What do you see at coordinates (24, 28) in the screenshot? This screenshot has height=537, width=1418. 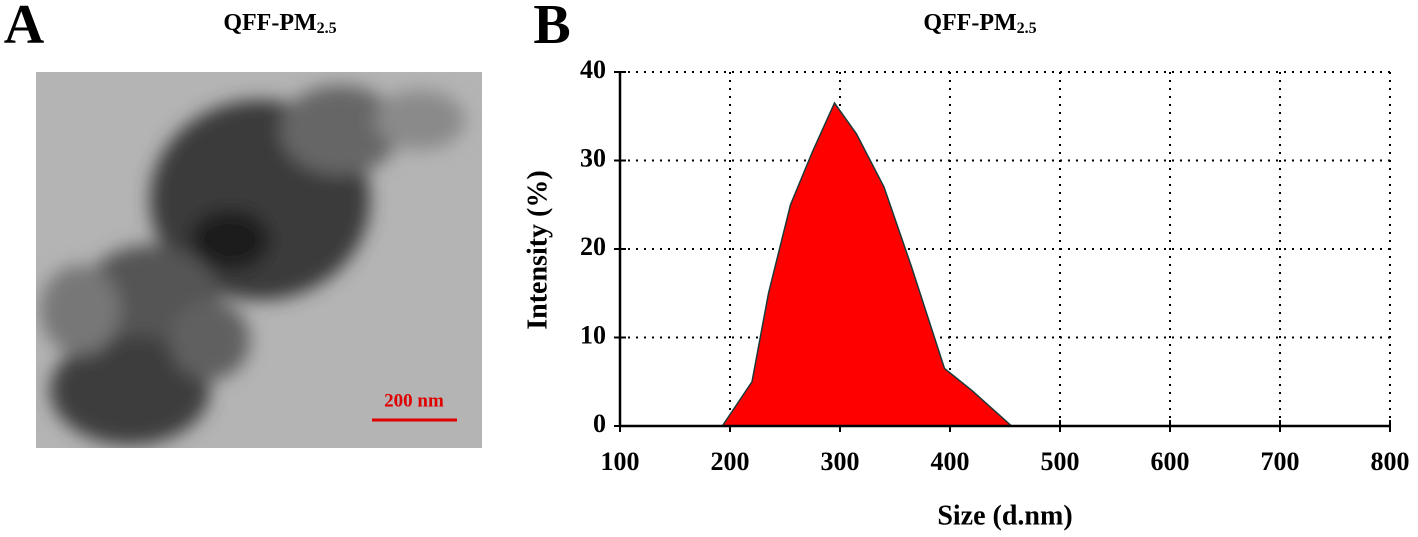 I see `panel-label: A` at bounding box center [24, 28].